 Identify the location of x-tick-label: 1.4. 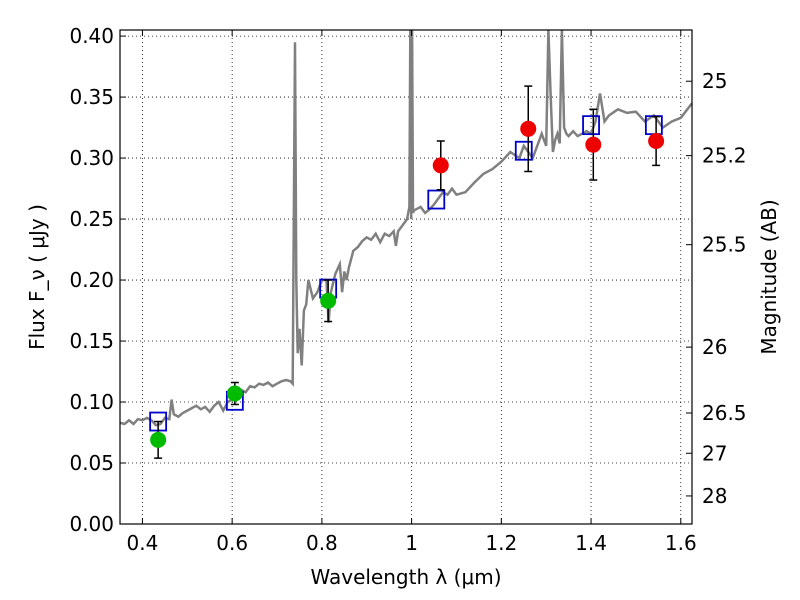
(591, 543).